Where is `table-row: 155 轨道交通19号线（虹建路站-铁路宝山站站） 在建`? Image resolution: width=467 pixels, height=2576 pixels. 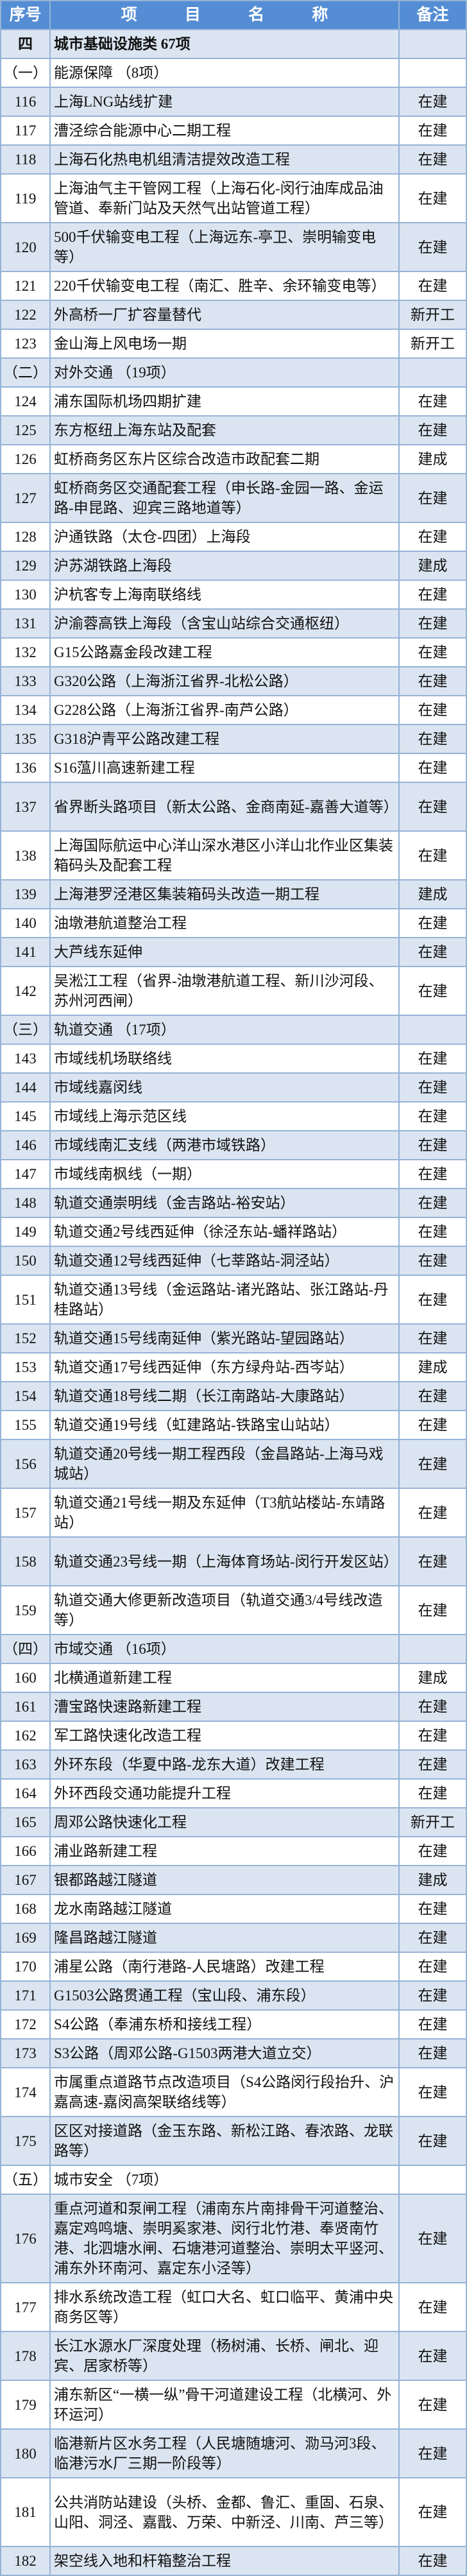 table-row: 155 轨道交通19号线（虹建路站-铁路宝山站站） 在建 is located at coordinates (234, 1425).